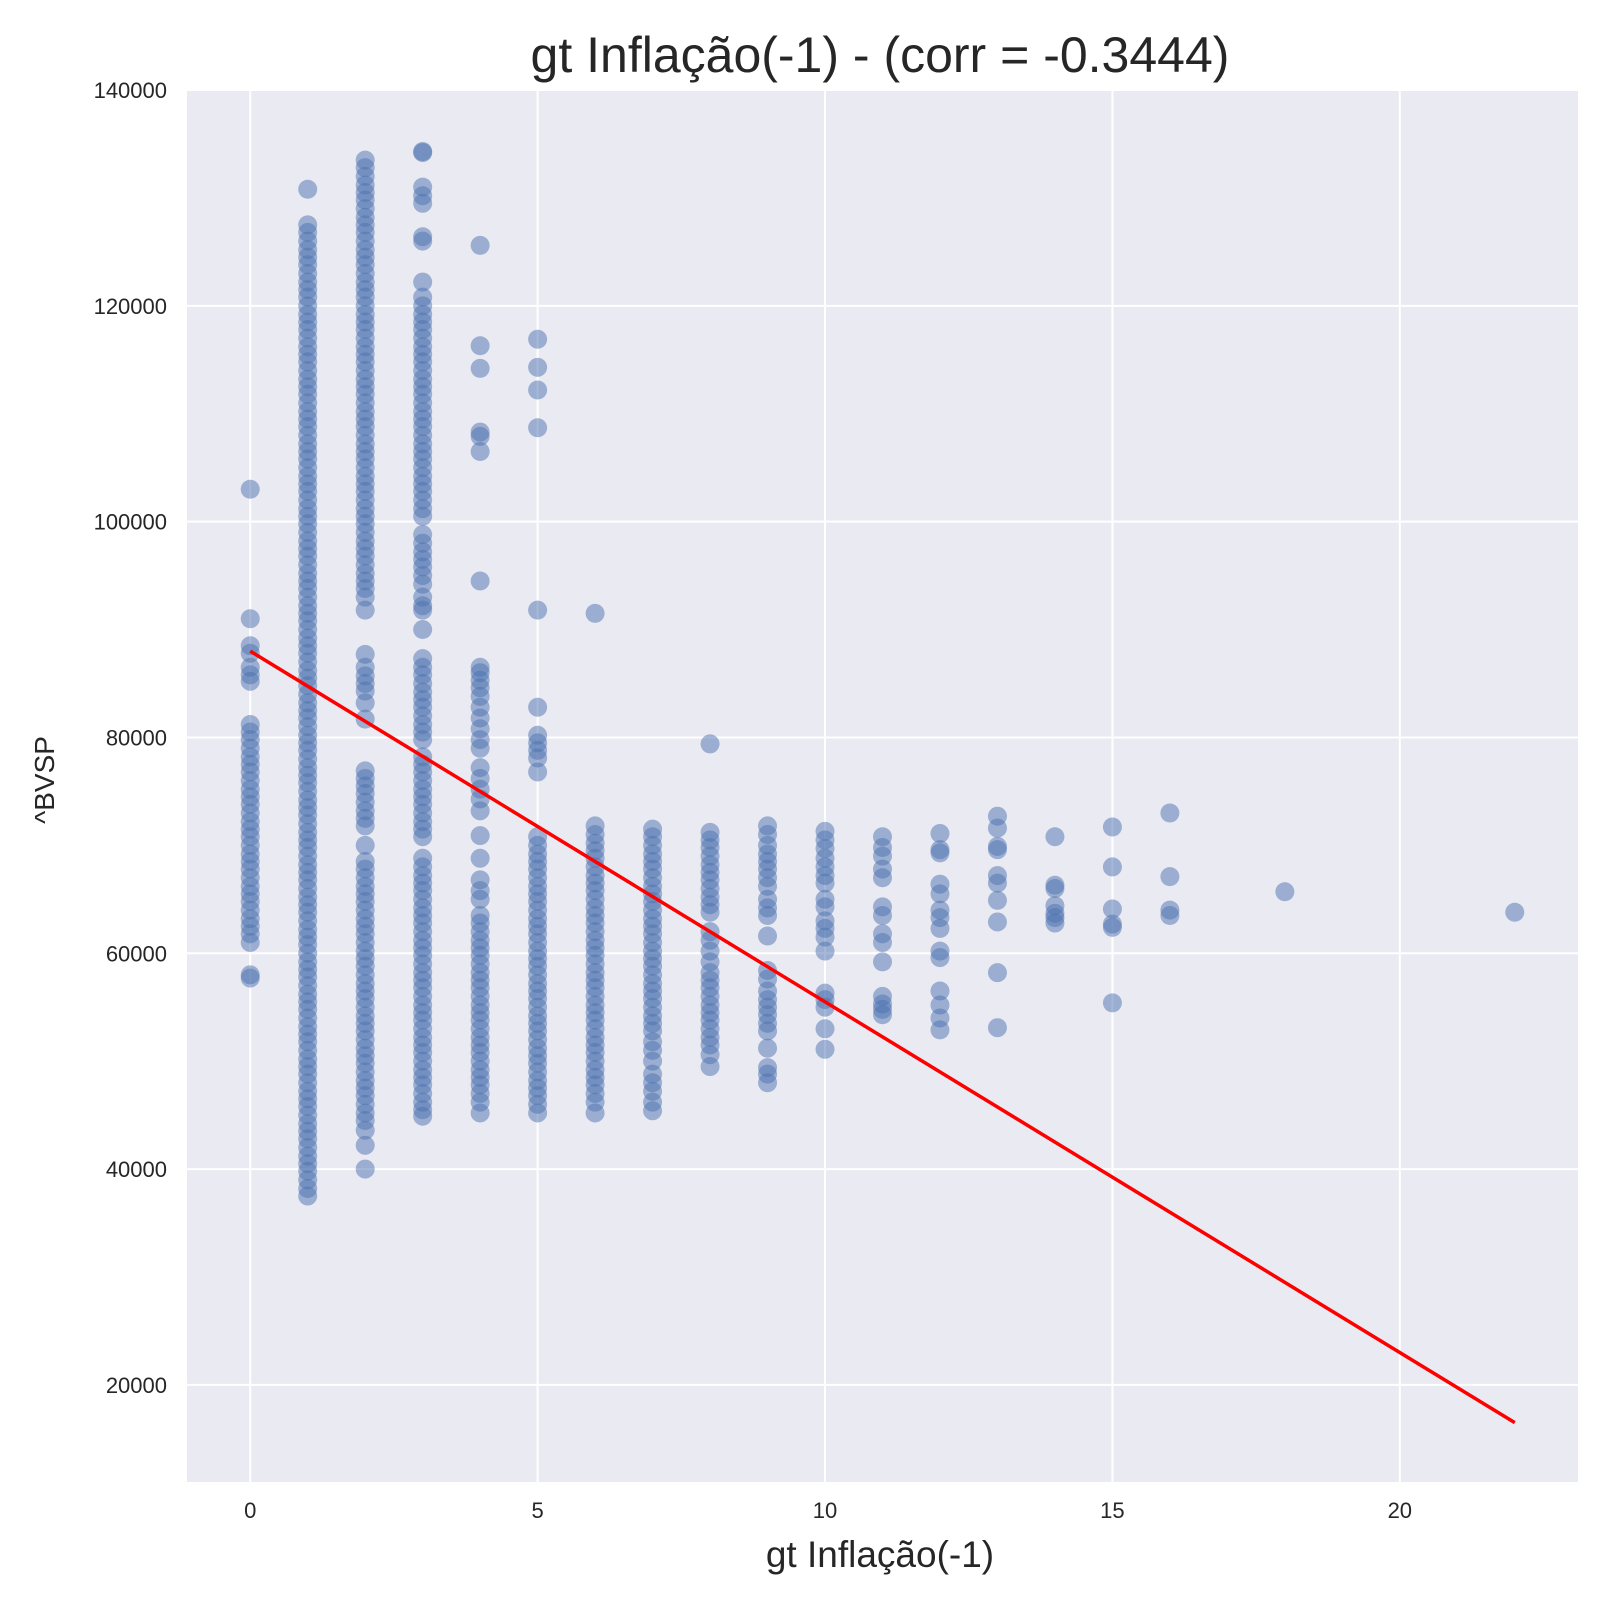 Image resolution: width=1600 pixels, height=1600 pixels. I want to click on x-tick-label: 0, so click(250, 1510).